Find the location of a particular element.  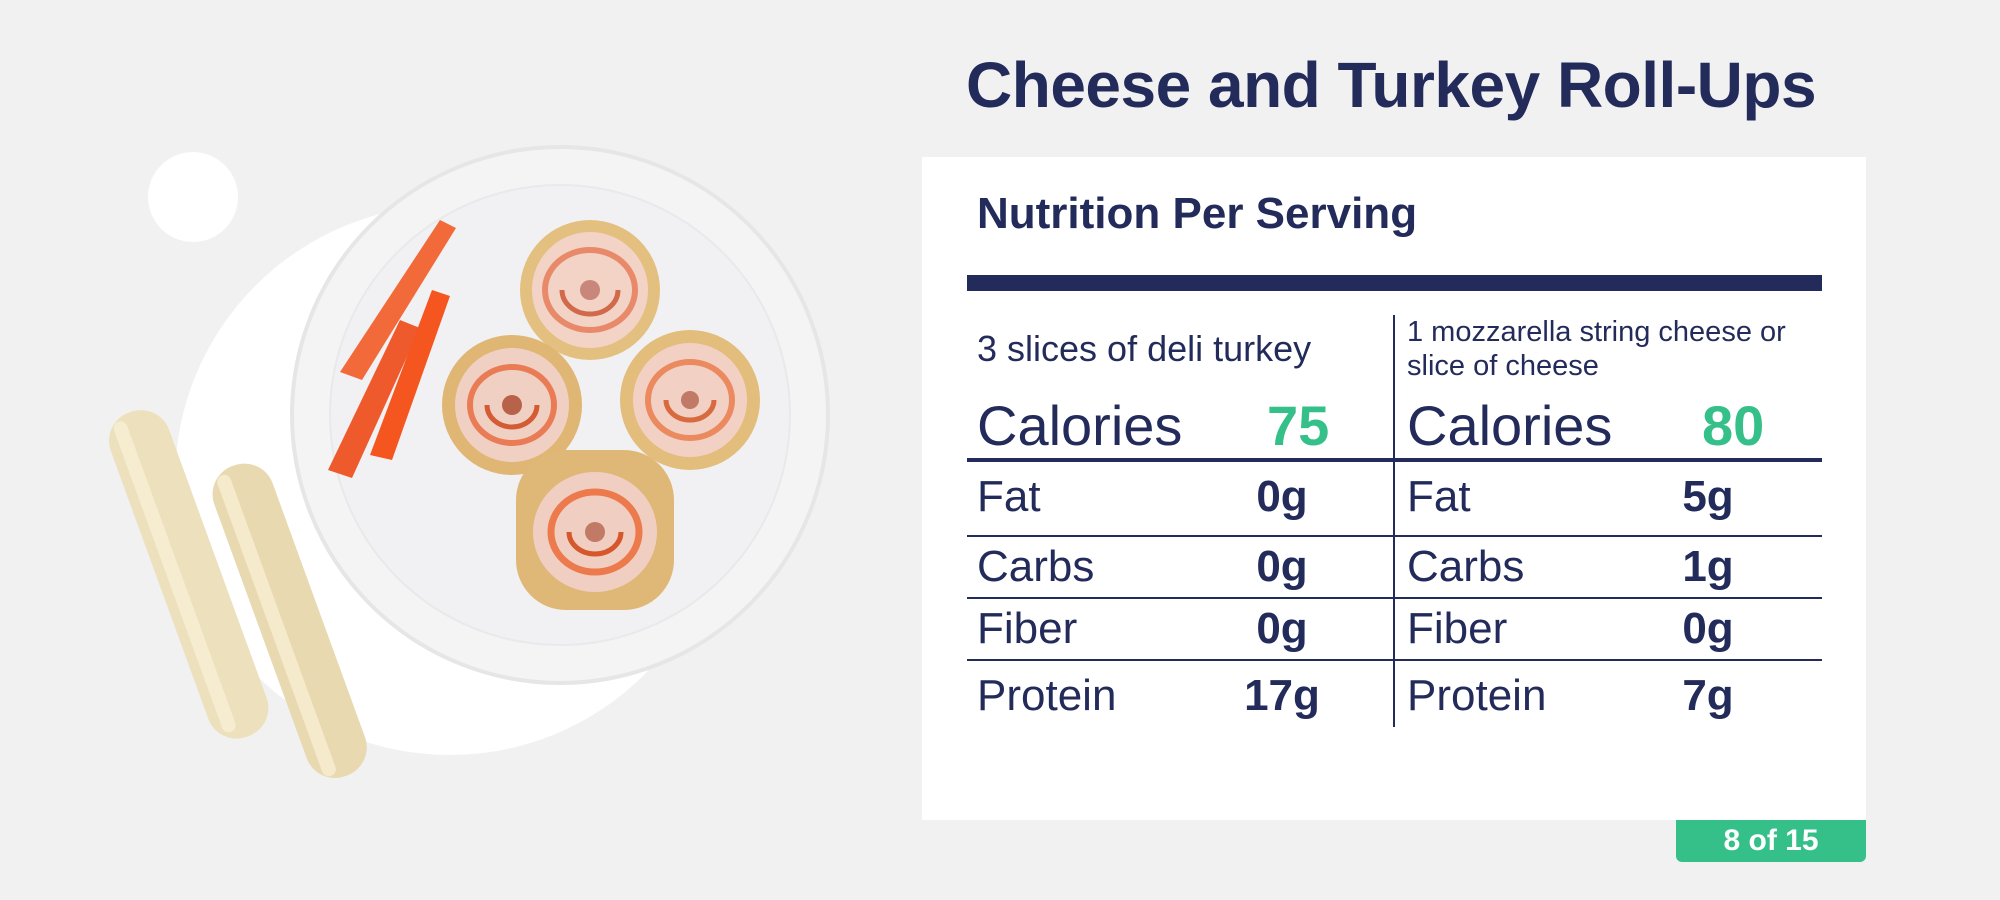

nutrient-value: 1g is located at coordinates (1708, 566).